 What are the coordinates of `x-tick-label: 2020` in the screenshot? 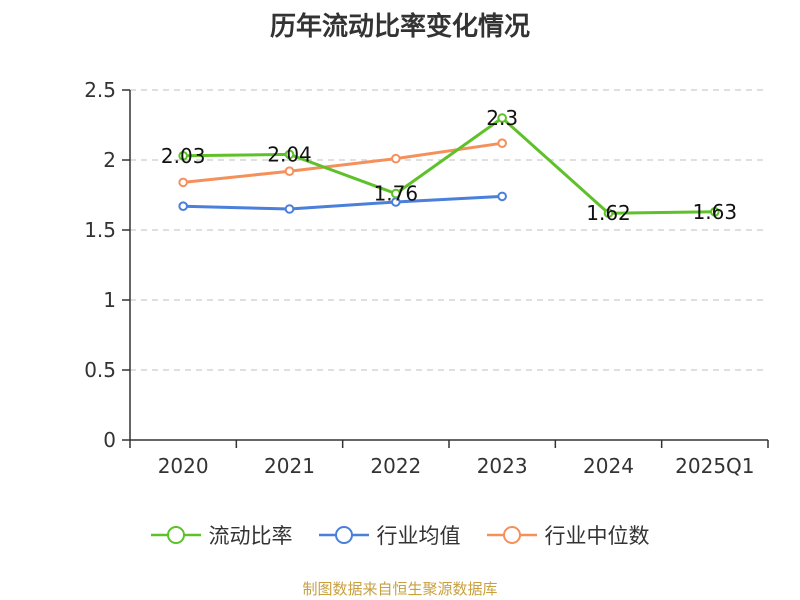 It's located at (183, 466).